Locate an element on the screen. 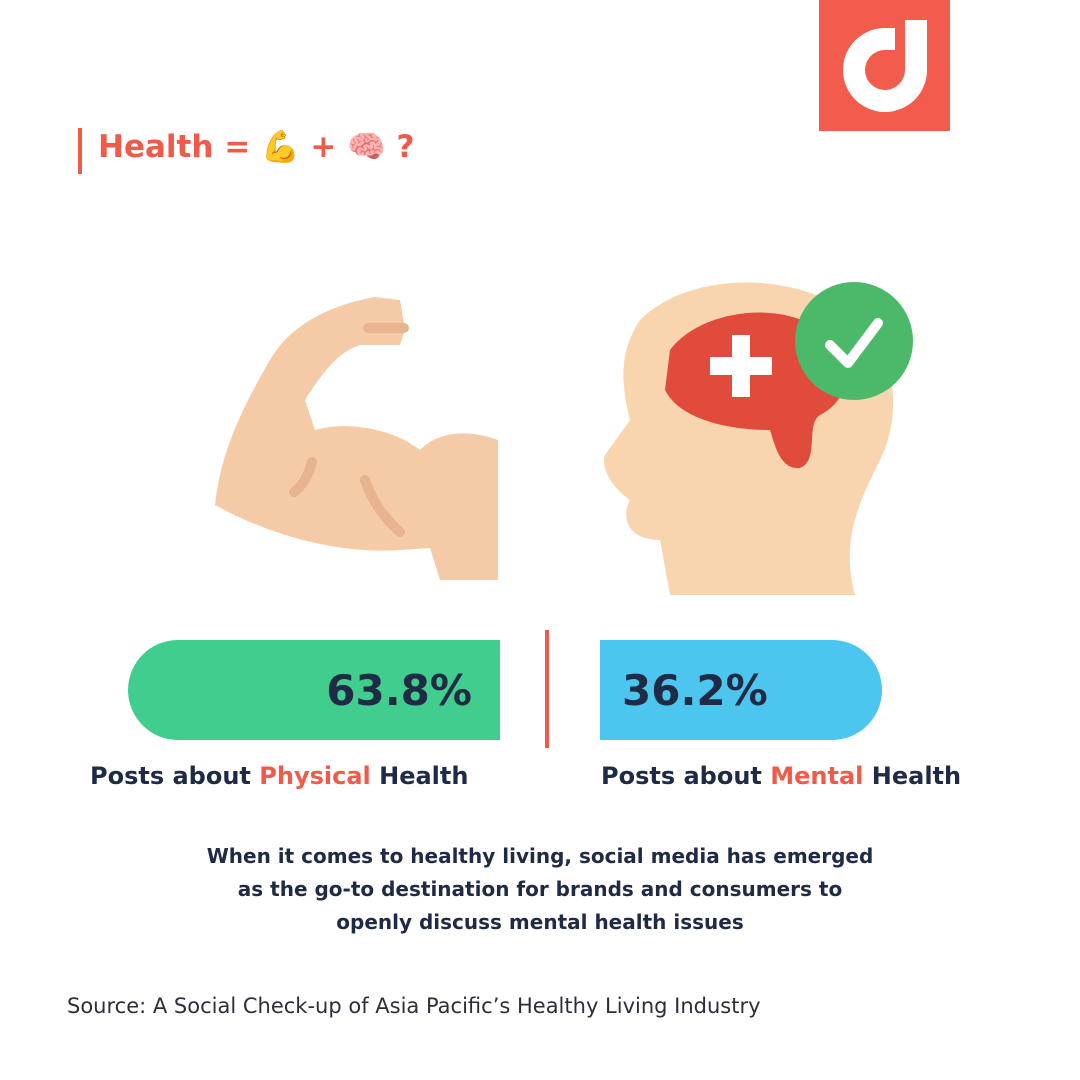  logo is located at coordinates (884, 65).